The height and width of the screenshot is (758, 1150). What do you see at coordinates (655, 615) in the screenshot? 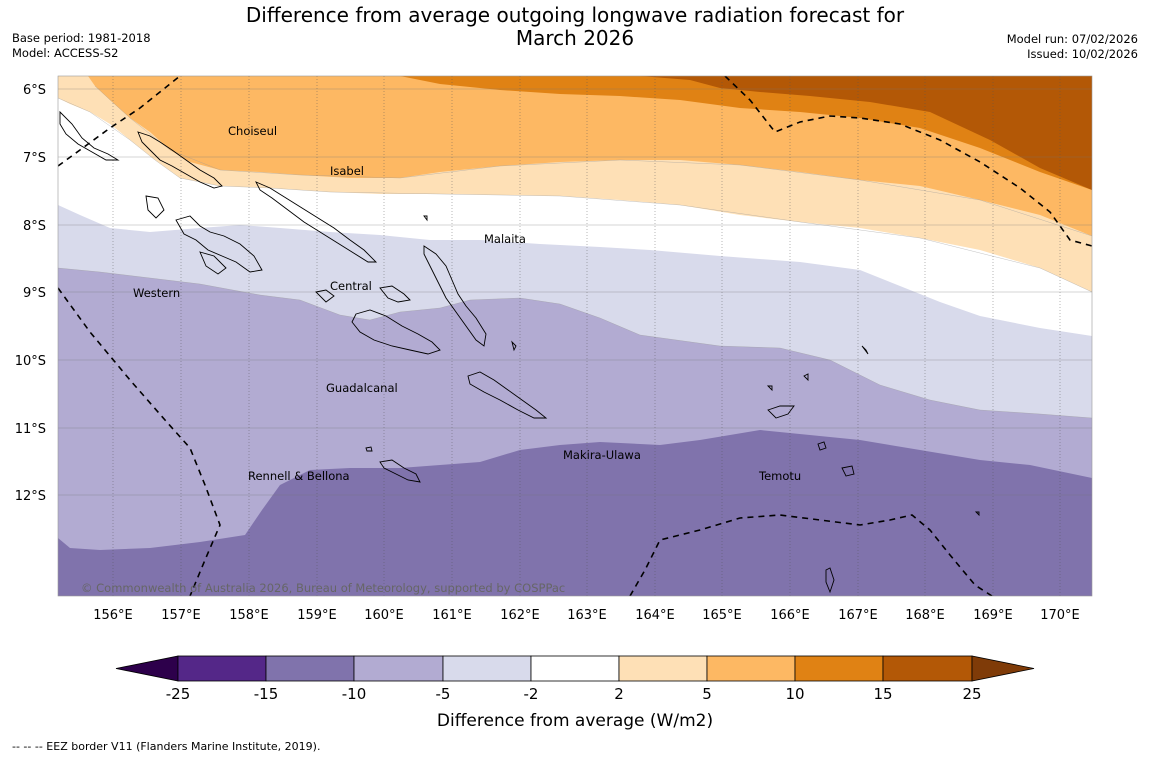
I see `lon-label: 164°E` at bounding box center [655, 615].